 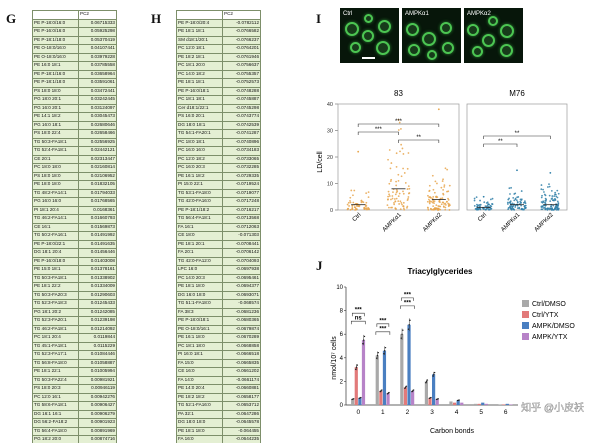 What do you see at coordinates (358, 412) in the screenshot?
I see `x-category-label: 0` at bounding box center [358, 412].